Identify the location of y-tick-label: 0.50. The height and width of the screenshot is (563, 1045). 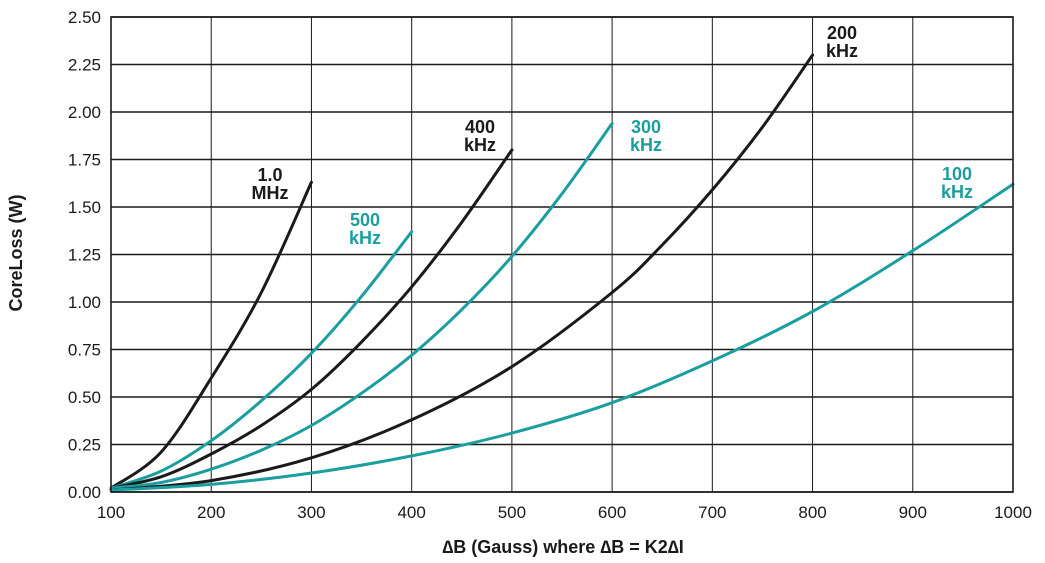
(84, 397).